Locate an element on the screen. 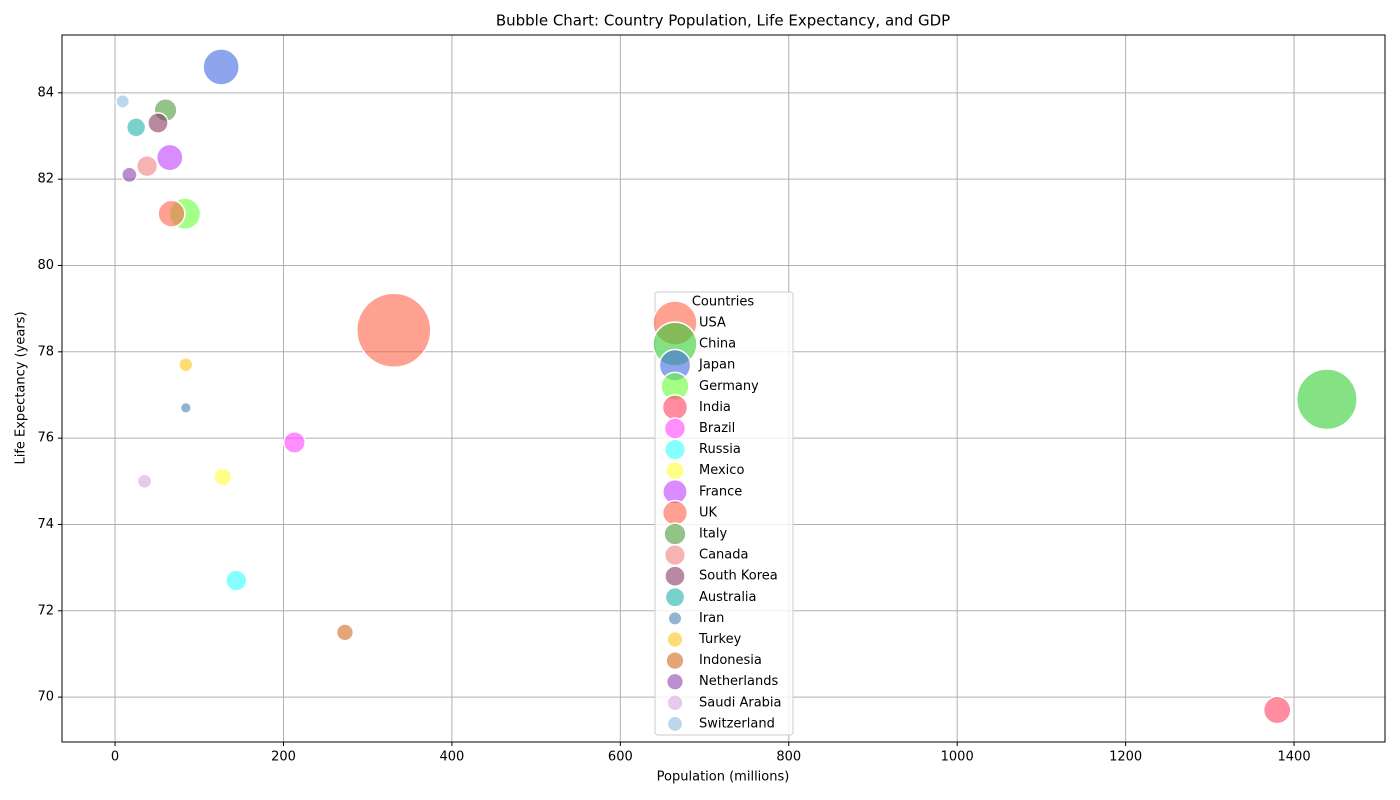 The image size is (1400, 800). y-tick-label: 74 is located at coordinates (45, 524).